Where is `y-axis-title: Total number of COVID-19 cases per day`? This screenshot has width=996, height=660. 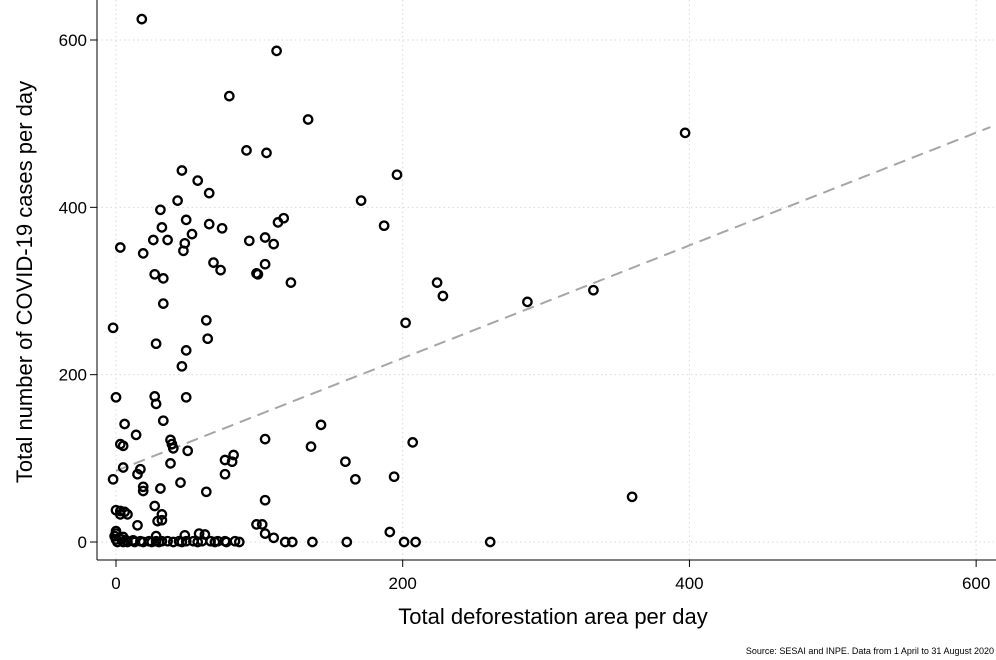 y-axis-title: Total number of COVID-19 cases per day is located at coordinates (24, 282).